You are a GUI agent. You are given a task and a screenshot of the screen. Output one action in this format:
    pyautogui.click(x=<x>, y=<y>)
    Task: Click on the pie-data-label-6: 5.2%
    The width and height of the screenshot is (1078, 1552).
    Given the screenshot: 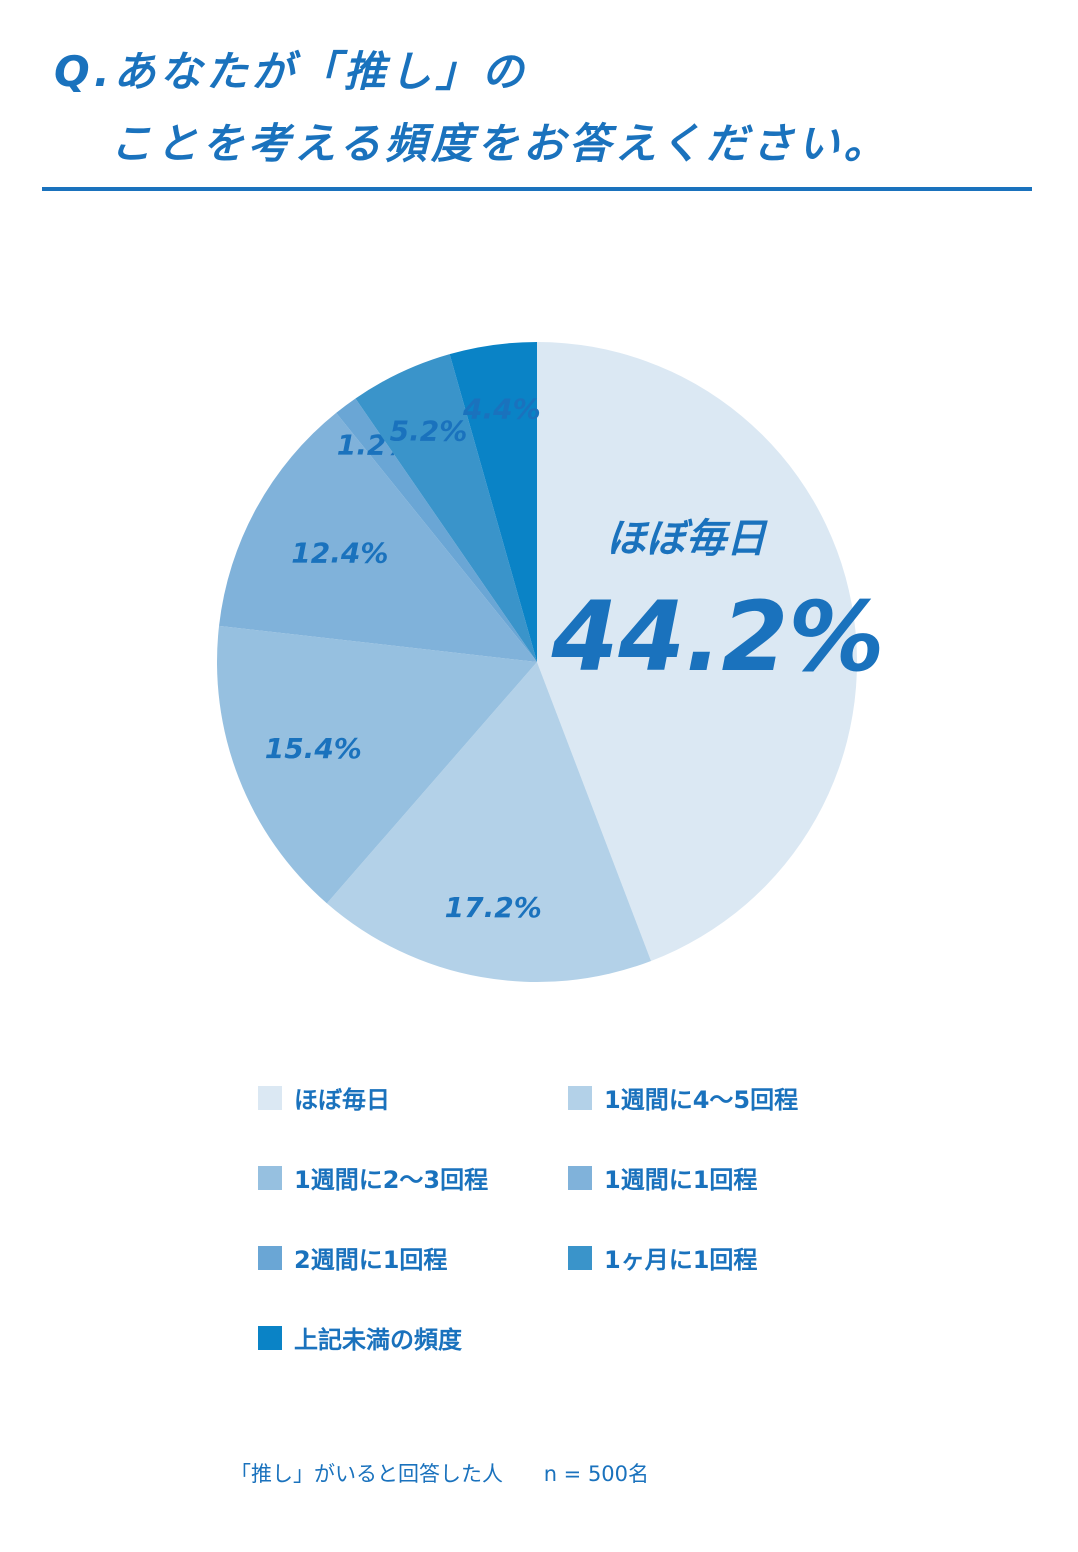 What is the action you would take?
    pyautogui.click(x=429, y=430)
    